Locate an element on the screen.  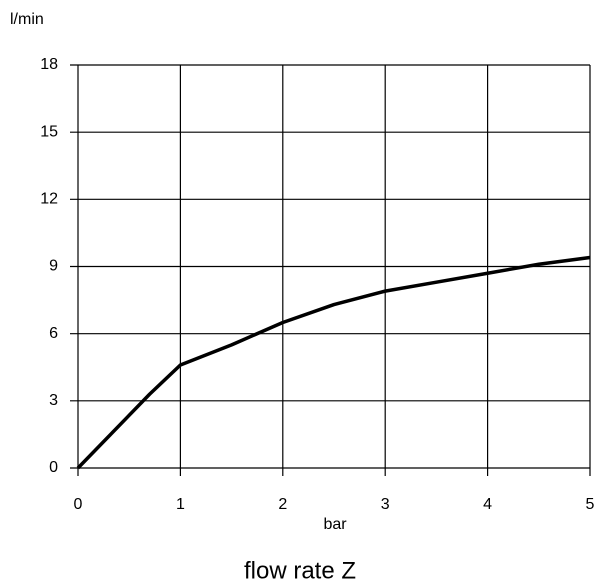
x-tick-label: 4 is located at coordinates (487, 504).